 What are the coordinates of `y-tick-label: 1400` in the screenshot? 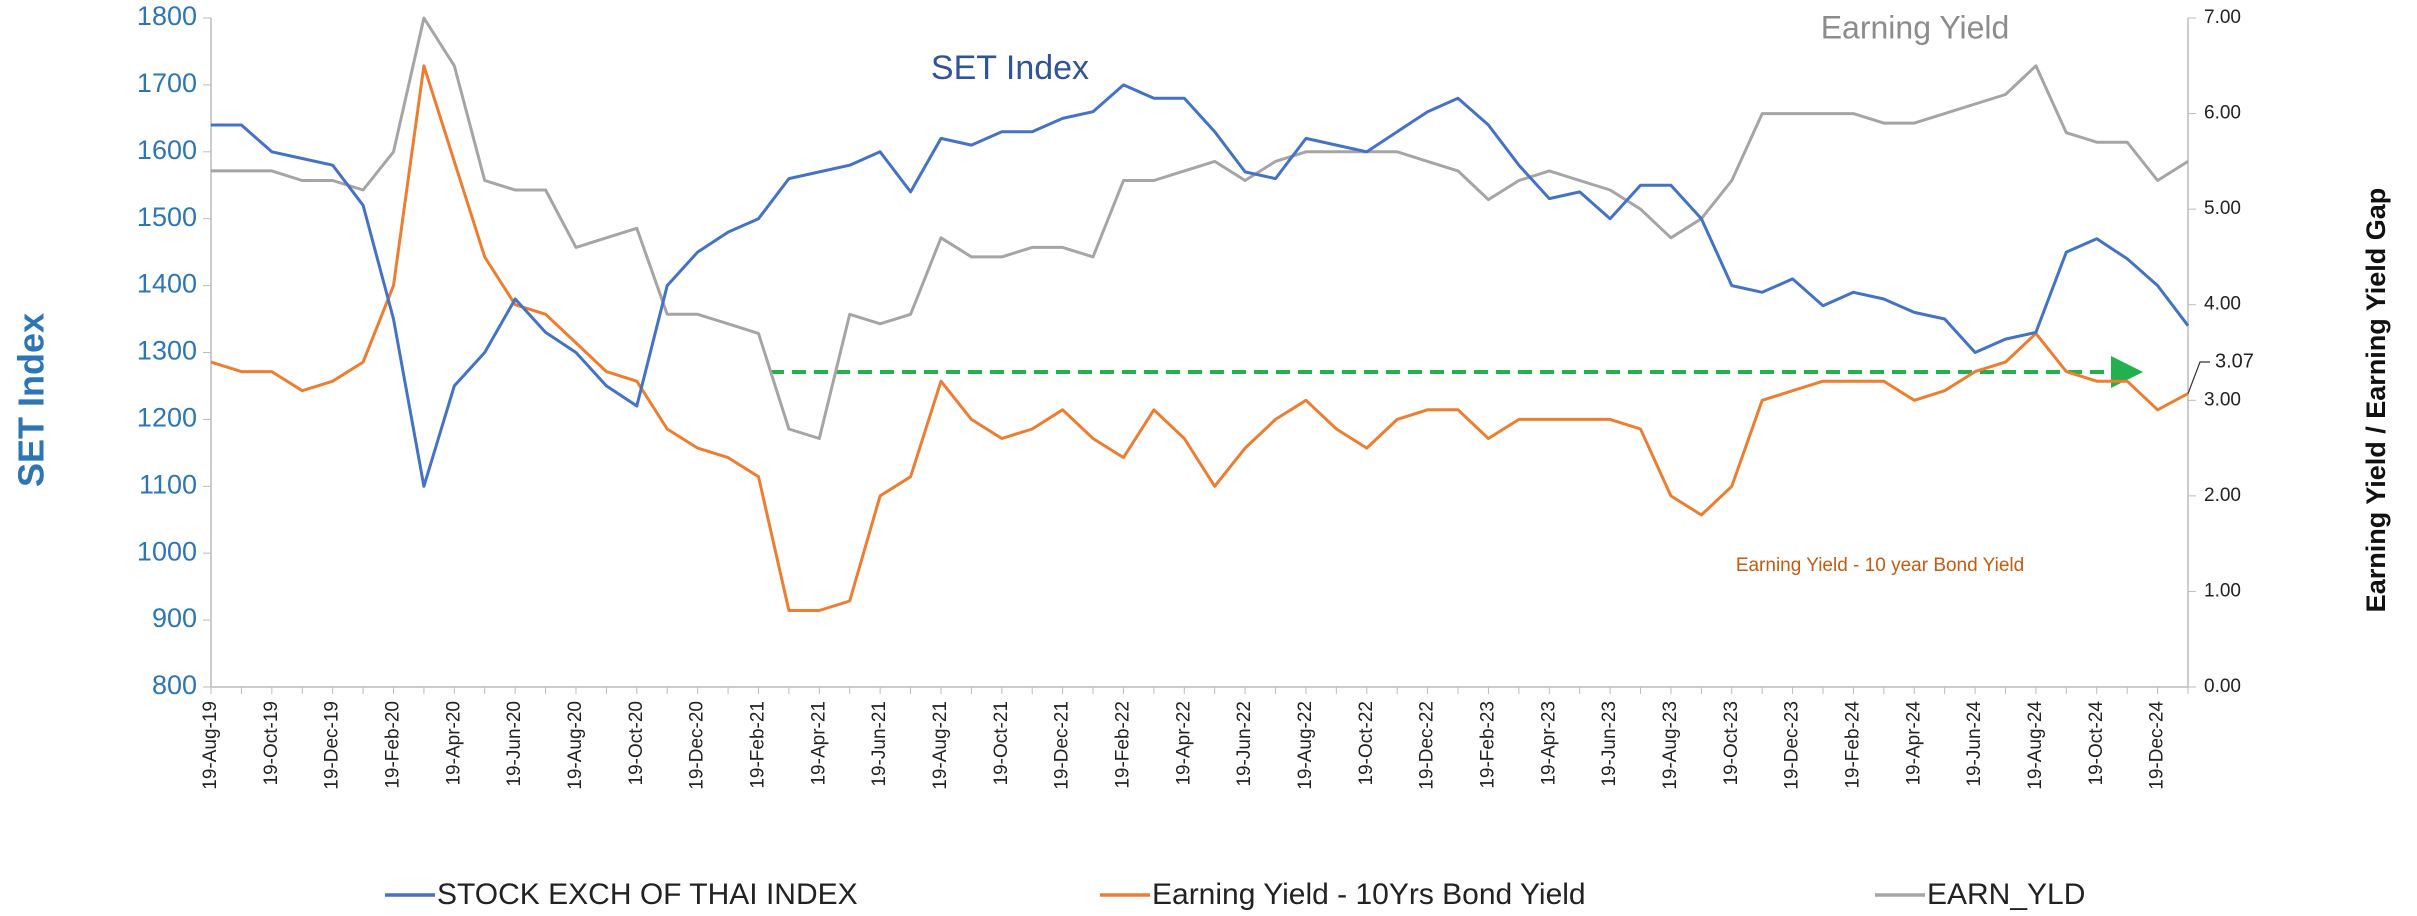 It's located at (167, 284).